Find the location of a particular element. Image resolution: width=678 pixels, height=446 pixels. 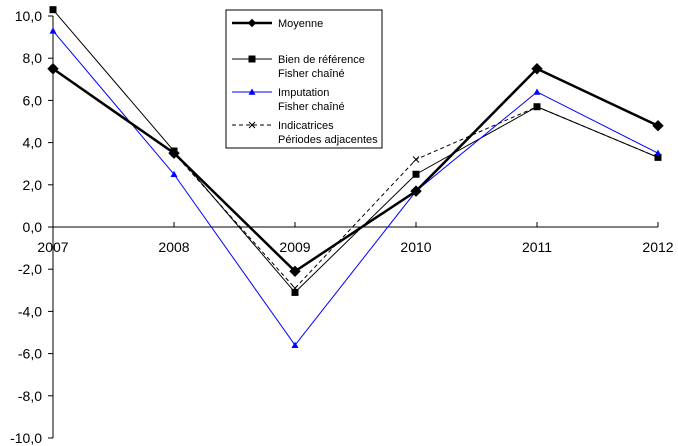

legend-entry-3: Imputation Fisher chaîné is located at coordinates (288, 100).